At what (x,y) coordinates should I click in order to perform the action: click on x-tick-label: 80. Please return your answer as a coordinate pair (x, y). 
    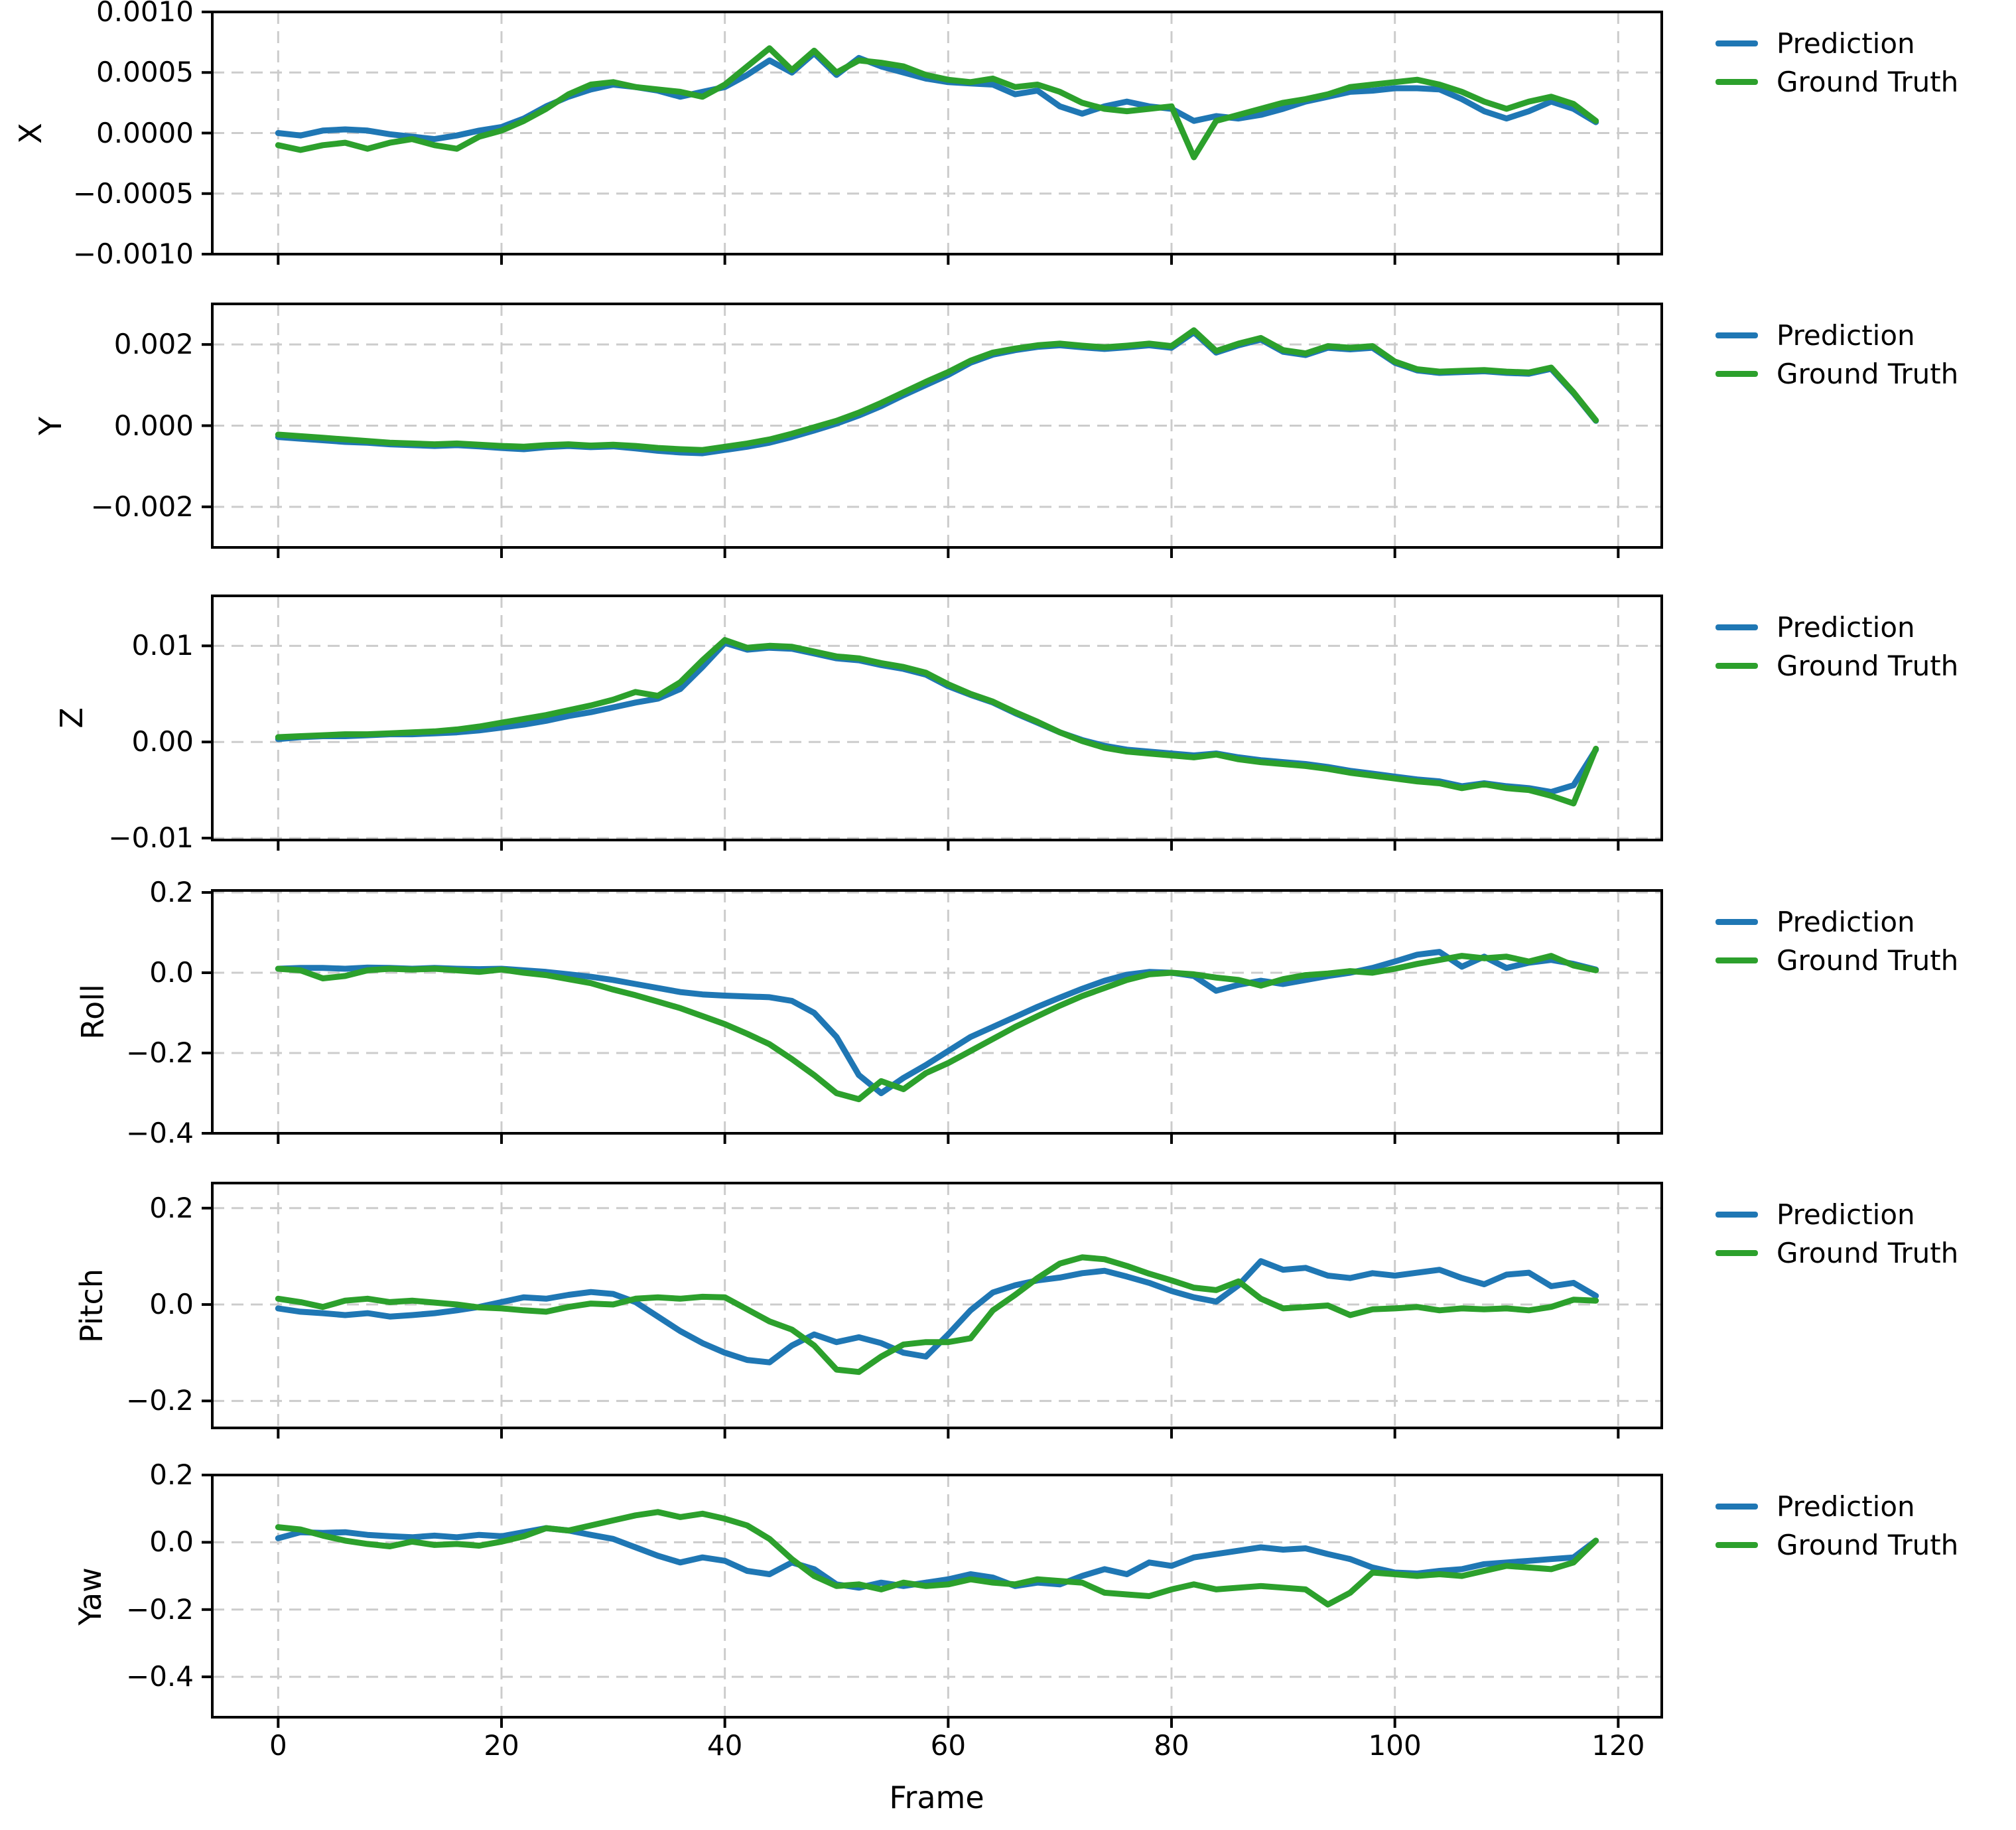
    Looking at the image, I should click on (1171, 1745).